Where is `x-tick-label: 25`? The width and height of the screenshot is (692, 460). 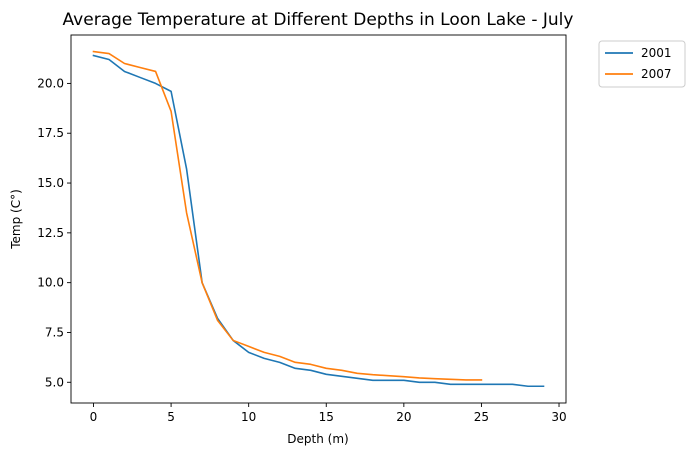 x-tick-label: 25 is located at coordinates (481, 417).